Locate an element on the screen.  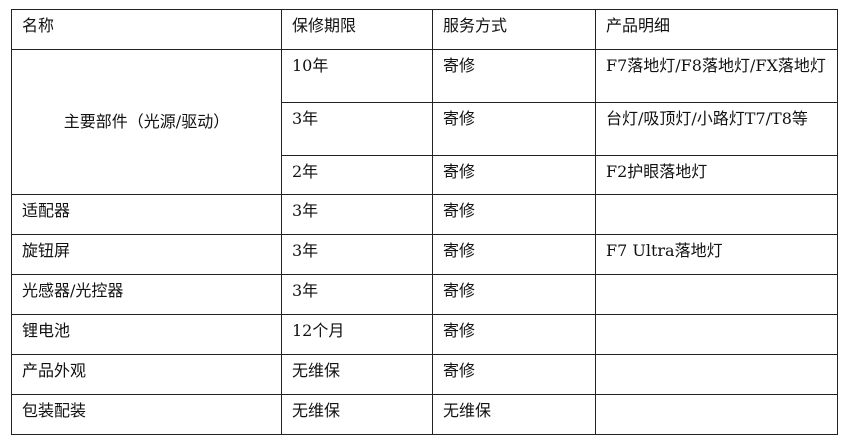
service-cell: 无维保 is located at coordinates (514, 414).